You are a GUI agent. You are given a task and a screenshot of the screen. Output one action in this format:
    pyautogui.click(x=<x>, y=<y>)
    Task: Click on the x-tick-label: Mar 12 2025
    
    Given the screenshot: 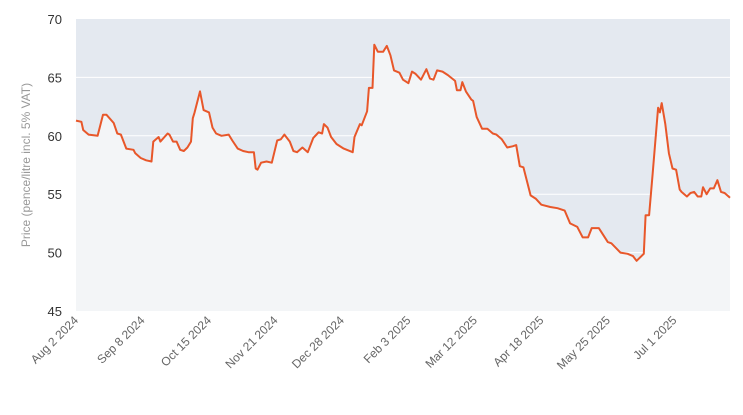 What is the action you would take?
    pyautogui.click(x=451, y=342)
    